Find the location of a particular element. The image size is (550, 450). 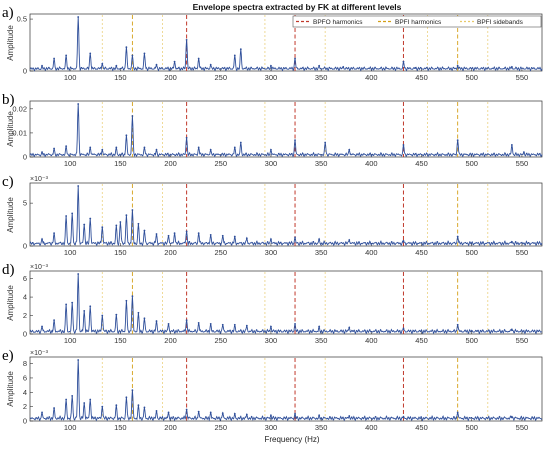

y-tick-label: 4 is located at coordinates (25, 297).